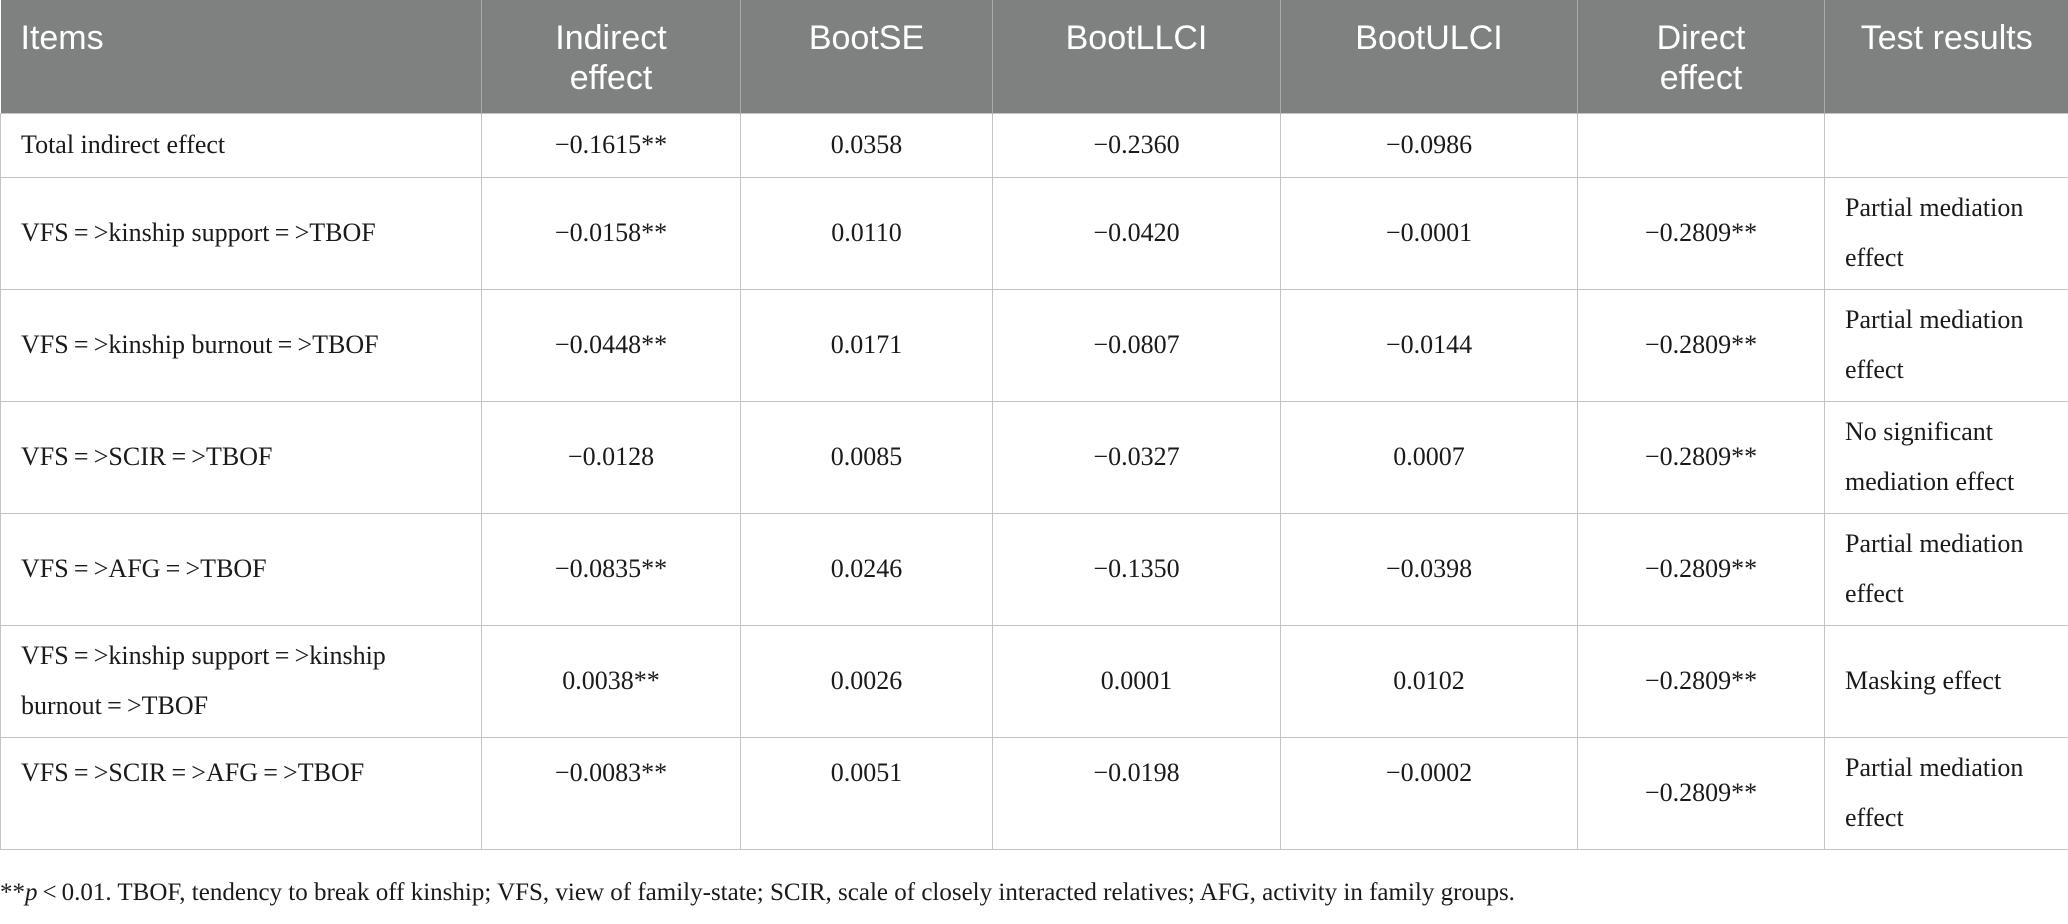  What do you see at coordinates (611, 681) in the screenshot?
I see `cell-indirect-effect: 0.0038**` at bounding box center [611, 681].